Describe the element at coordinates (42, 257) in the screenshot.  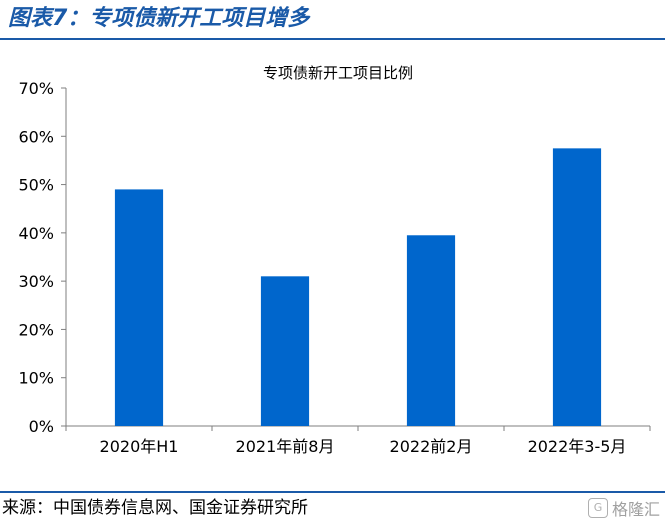
I see `y-ticks: 0% 10% 20% 30% 40% 50% 60% 70%` at that location.